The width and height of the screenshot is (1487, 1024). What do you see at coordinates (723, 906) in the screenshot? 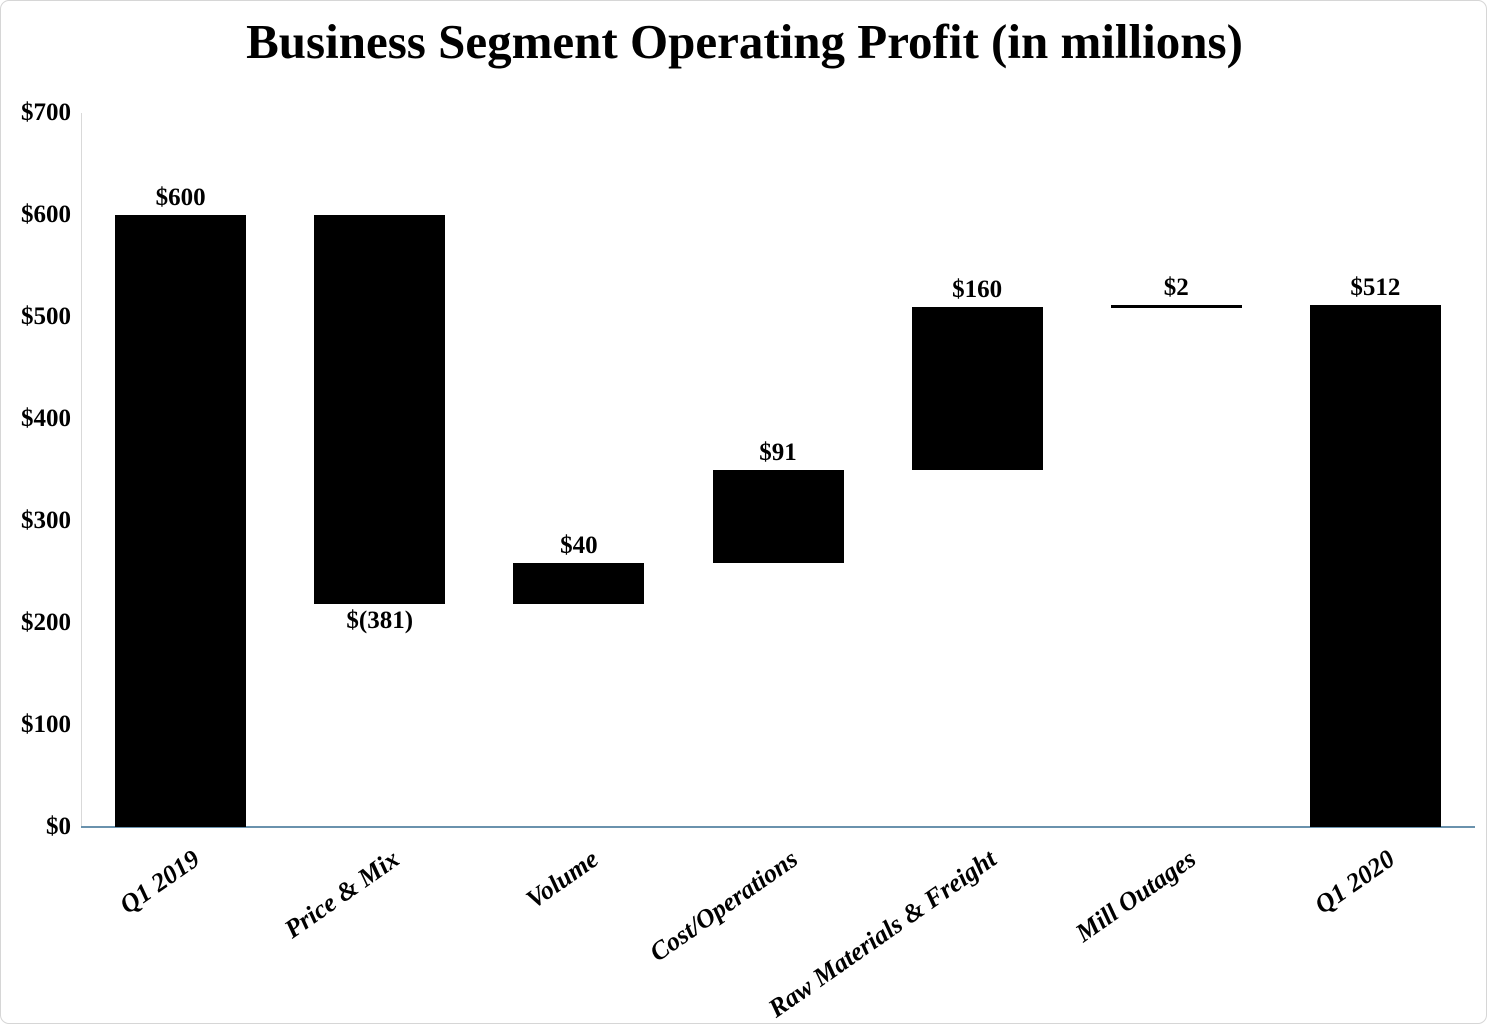
I see `x-axis-label: Cost/Operations` at bounding box center [723, 906].